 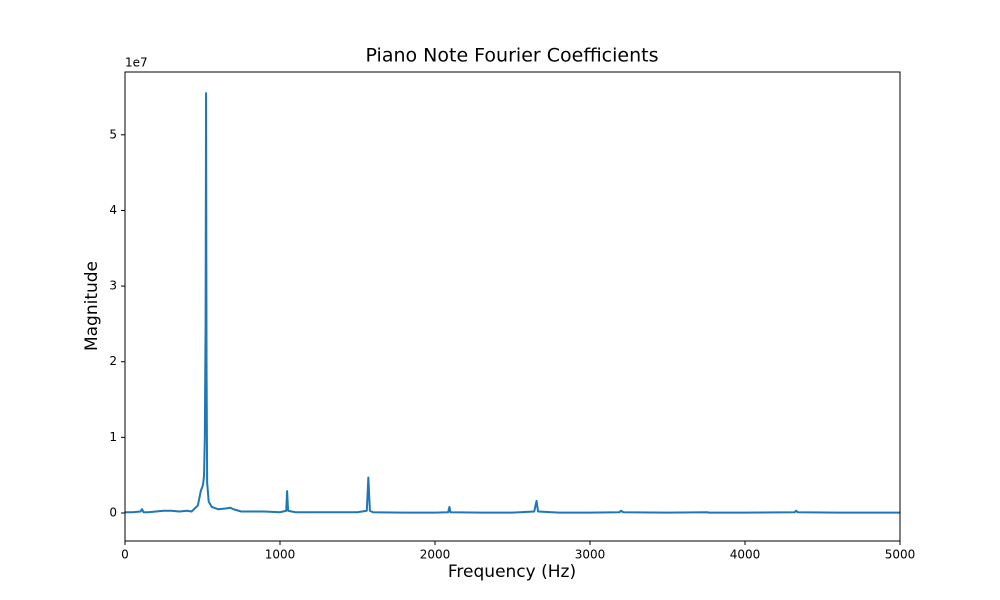 I want to click on y-tick-label: 5, so click(x=113, y=134).